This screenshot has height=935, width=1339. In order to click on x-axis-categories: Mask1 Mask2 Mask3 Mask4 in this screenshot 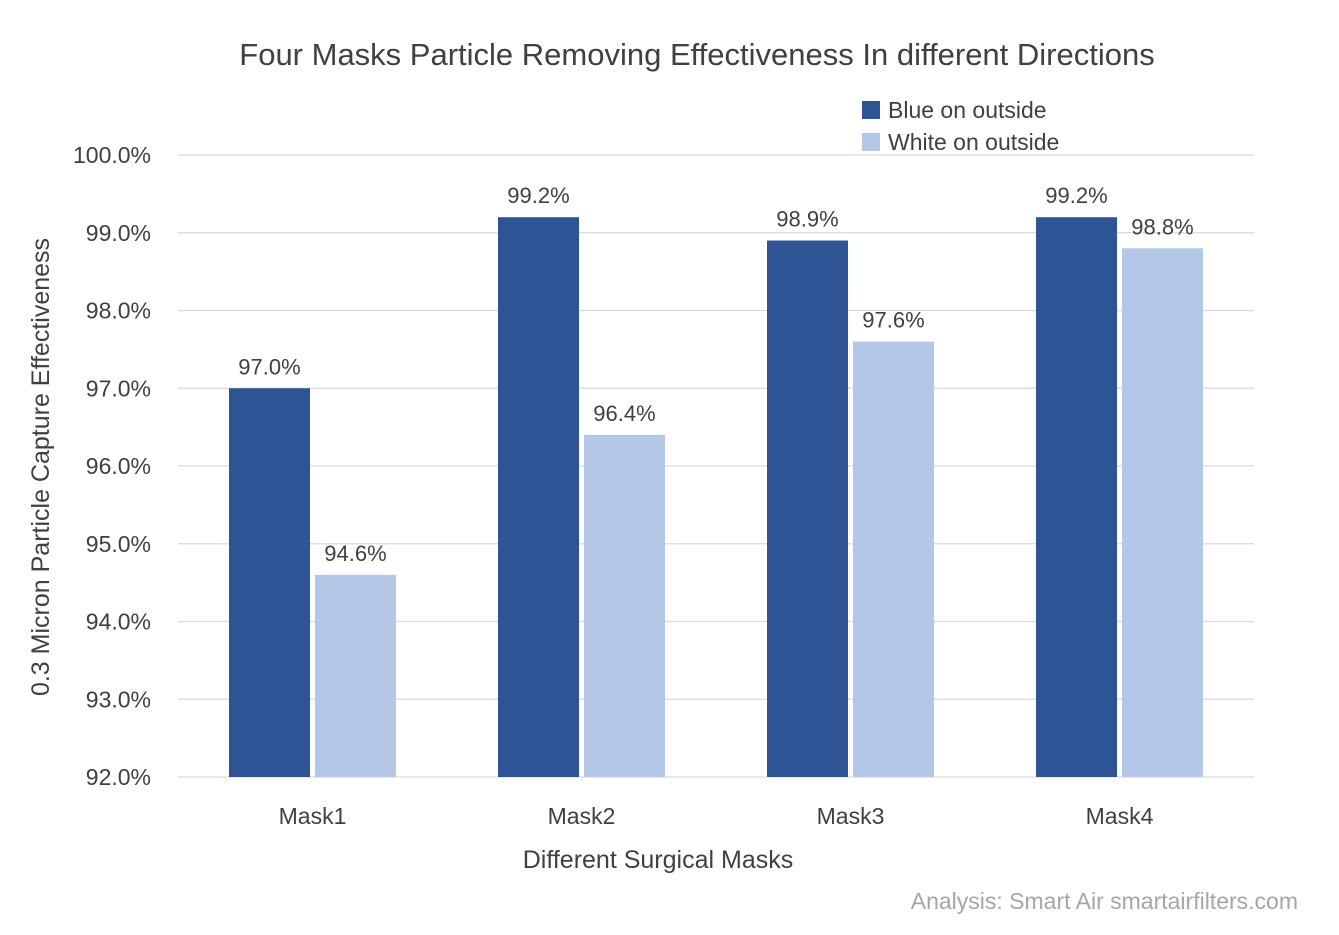, I will do `click(716, 816)`.